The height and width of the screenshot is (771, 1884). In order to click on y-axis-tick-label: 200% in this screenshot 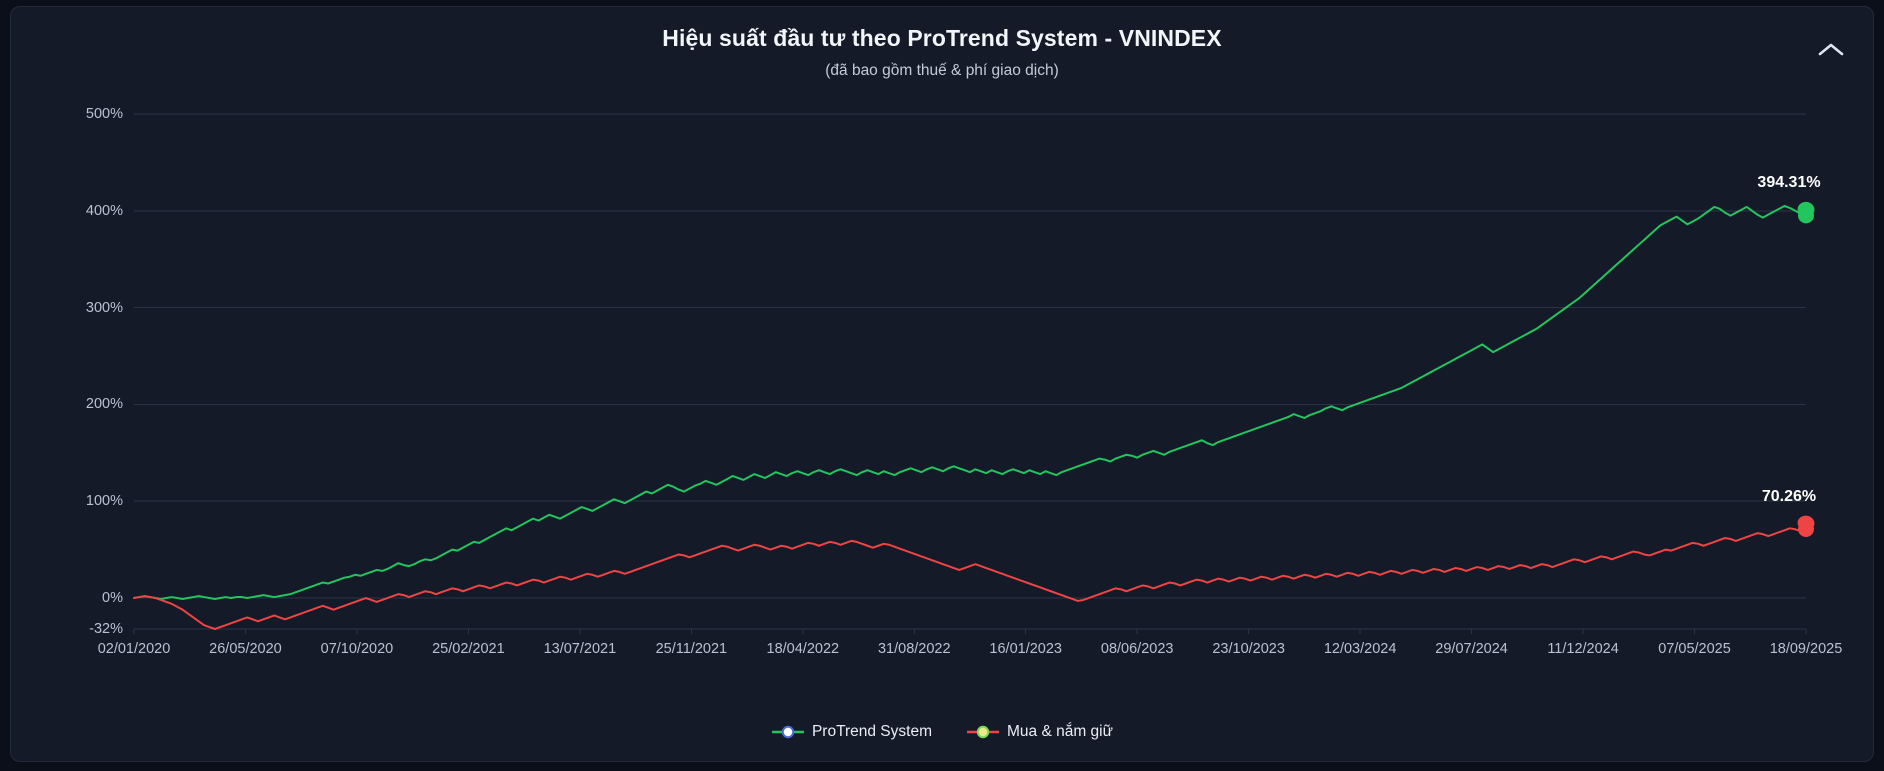, I will do `click(104, 404)`.